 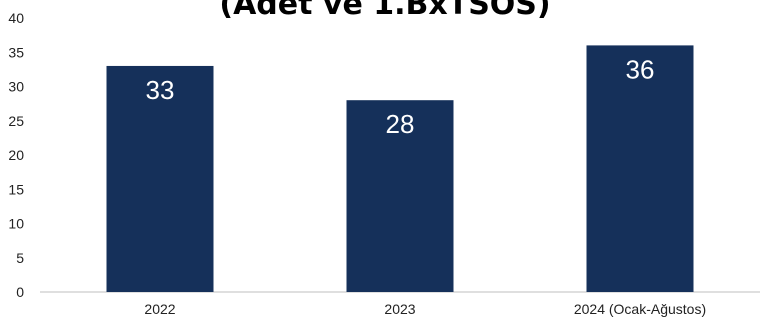 I want to click on y-tick-label: 30, so click(x=16, y=87).